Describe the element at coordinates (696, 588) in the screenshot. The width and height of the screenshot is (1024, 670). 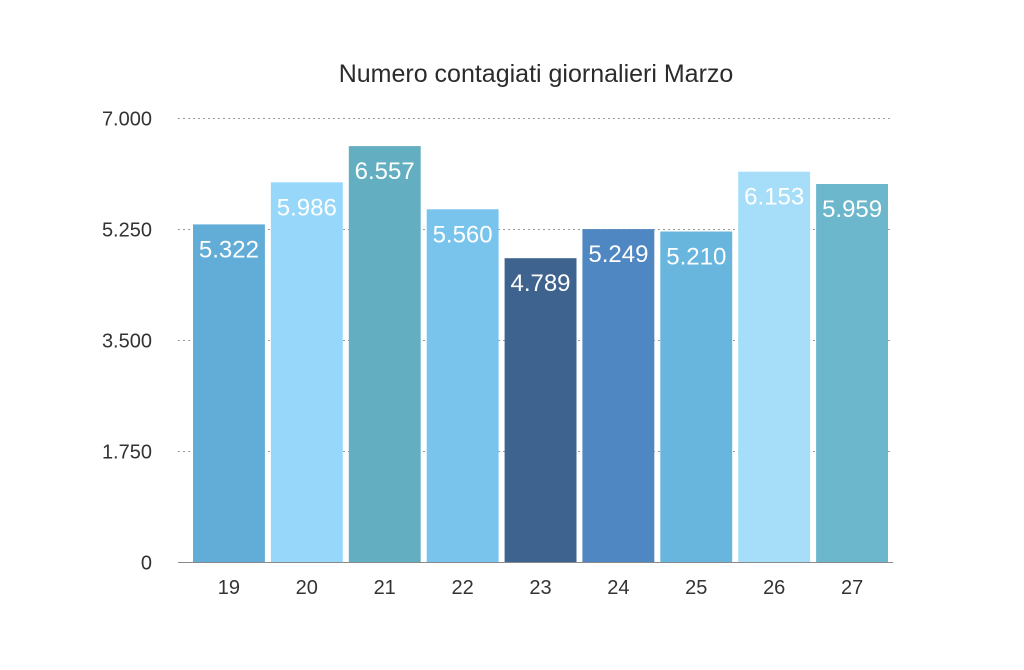
I see `x-tick-label: 25` at that location.